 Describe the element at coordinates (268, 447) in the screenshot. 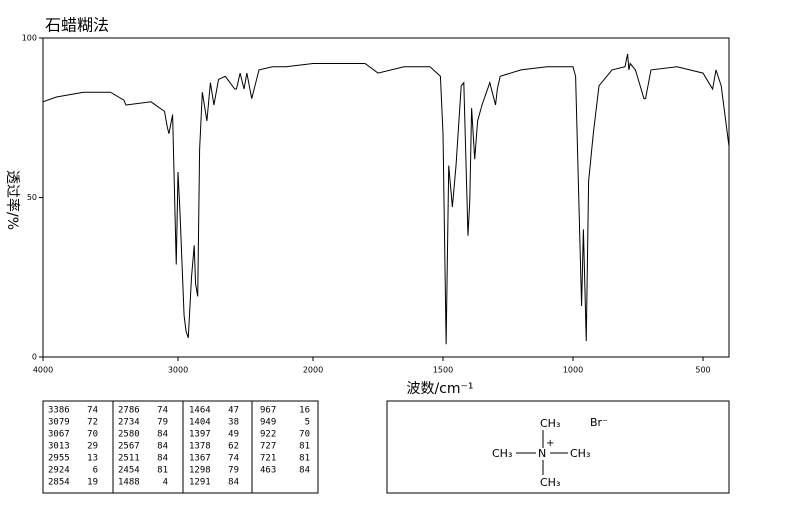

I see `peak-wavenumber: 727` at that location.